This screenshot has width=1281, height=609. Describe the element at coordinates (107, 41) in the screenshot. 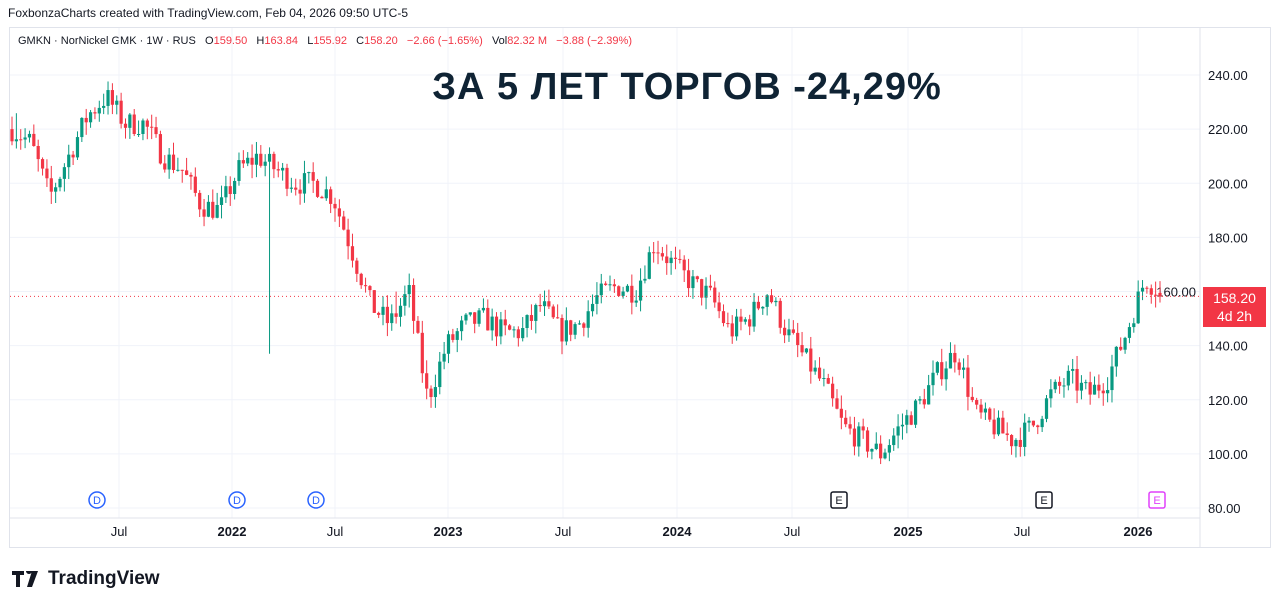

I see `symbol-name: GMKN · NorNickel GMK · 1W · RUS` at that location.